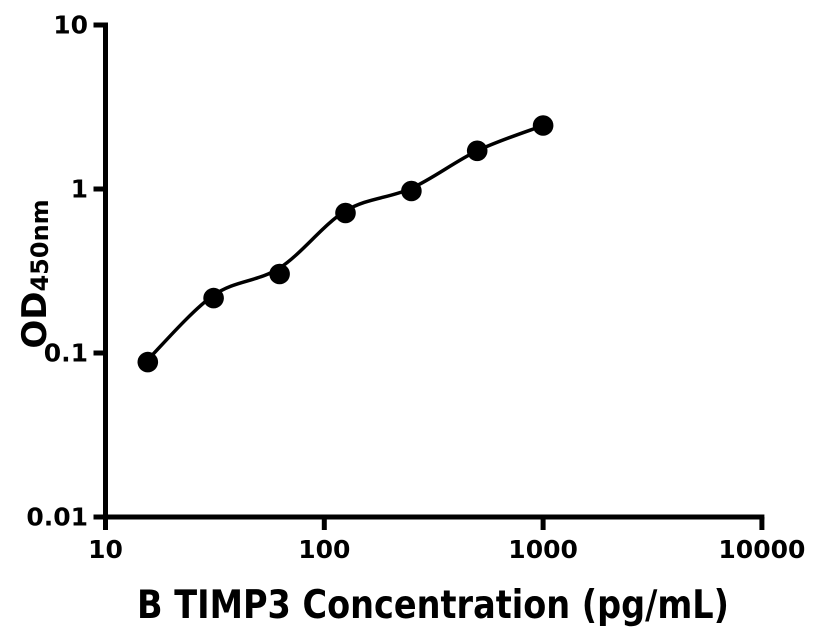  I want to click on x-tick-group: 10 100 1000 10000, so click(446, 540).